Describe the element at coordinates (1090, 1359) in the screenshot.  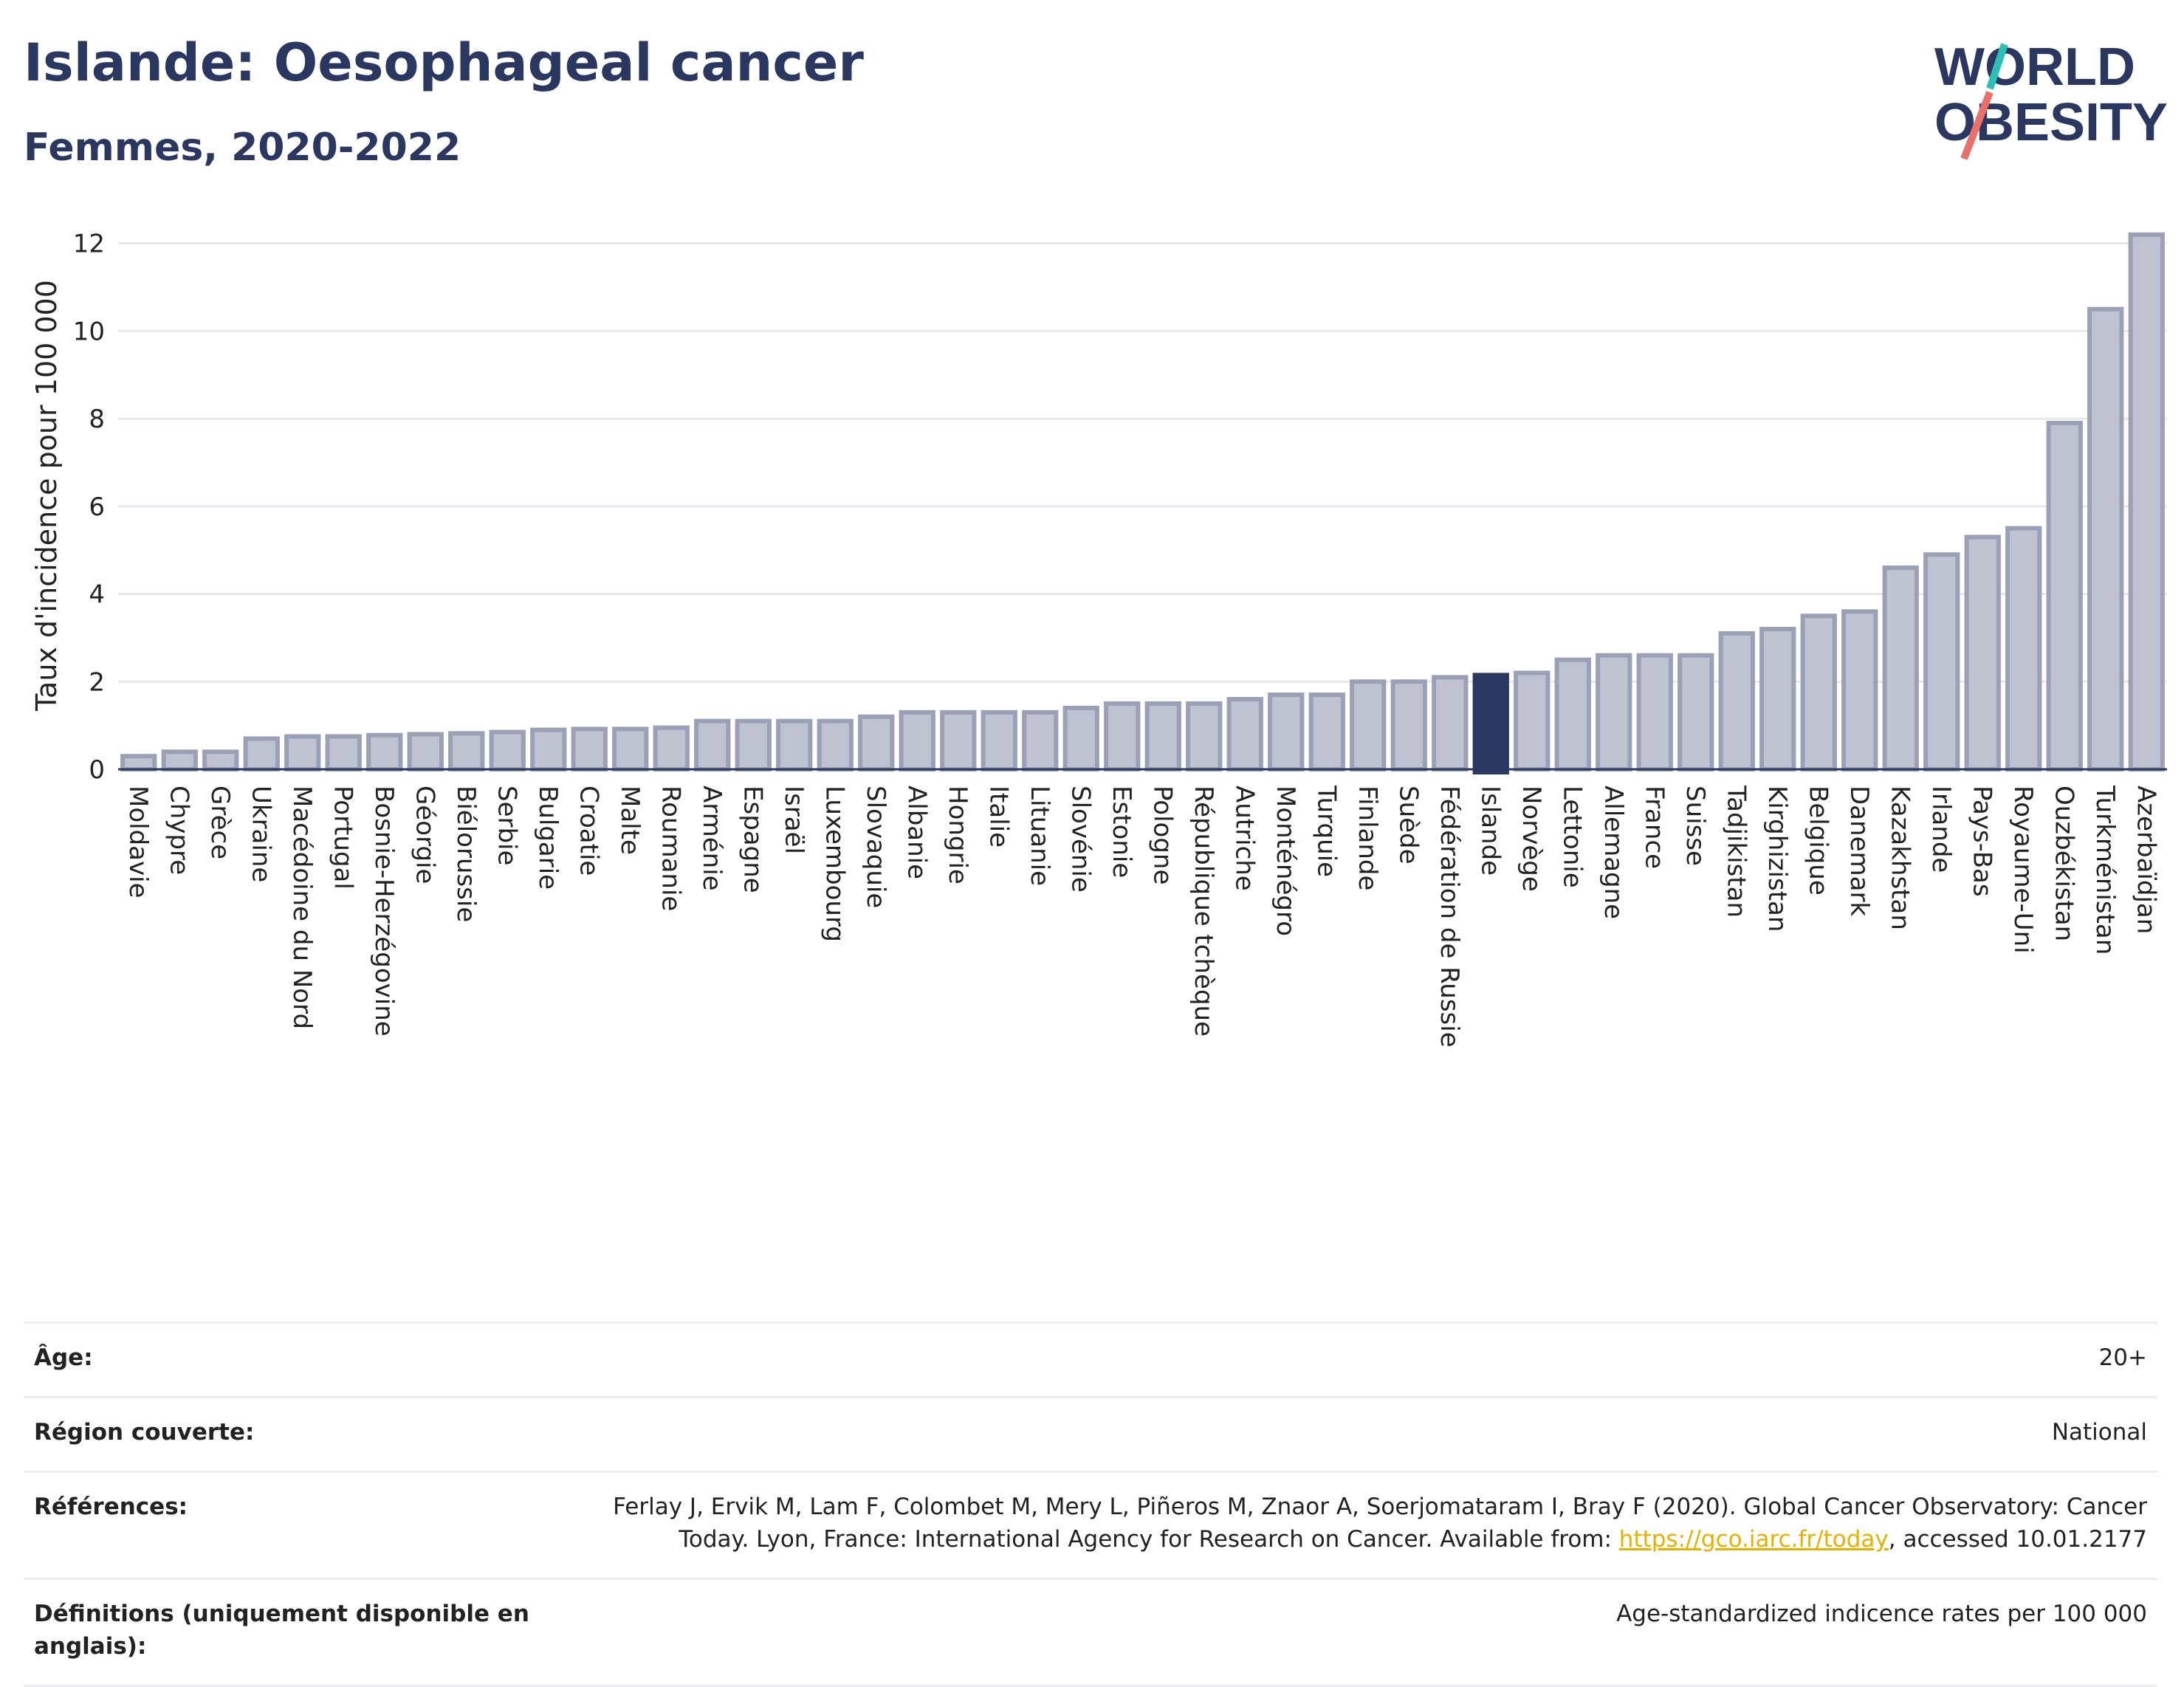
I see `info-row-age: Âge: 20+` at that location.